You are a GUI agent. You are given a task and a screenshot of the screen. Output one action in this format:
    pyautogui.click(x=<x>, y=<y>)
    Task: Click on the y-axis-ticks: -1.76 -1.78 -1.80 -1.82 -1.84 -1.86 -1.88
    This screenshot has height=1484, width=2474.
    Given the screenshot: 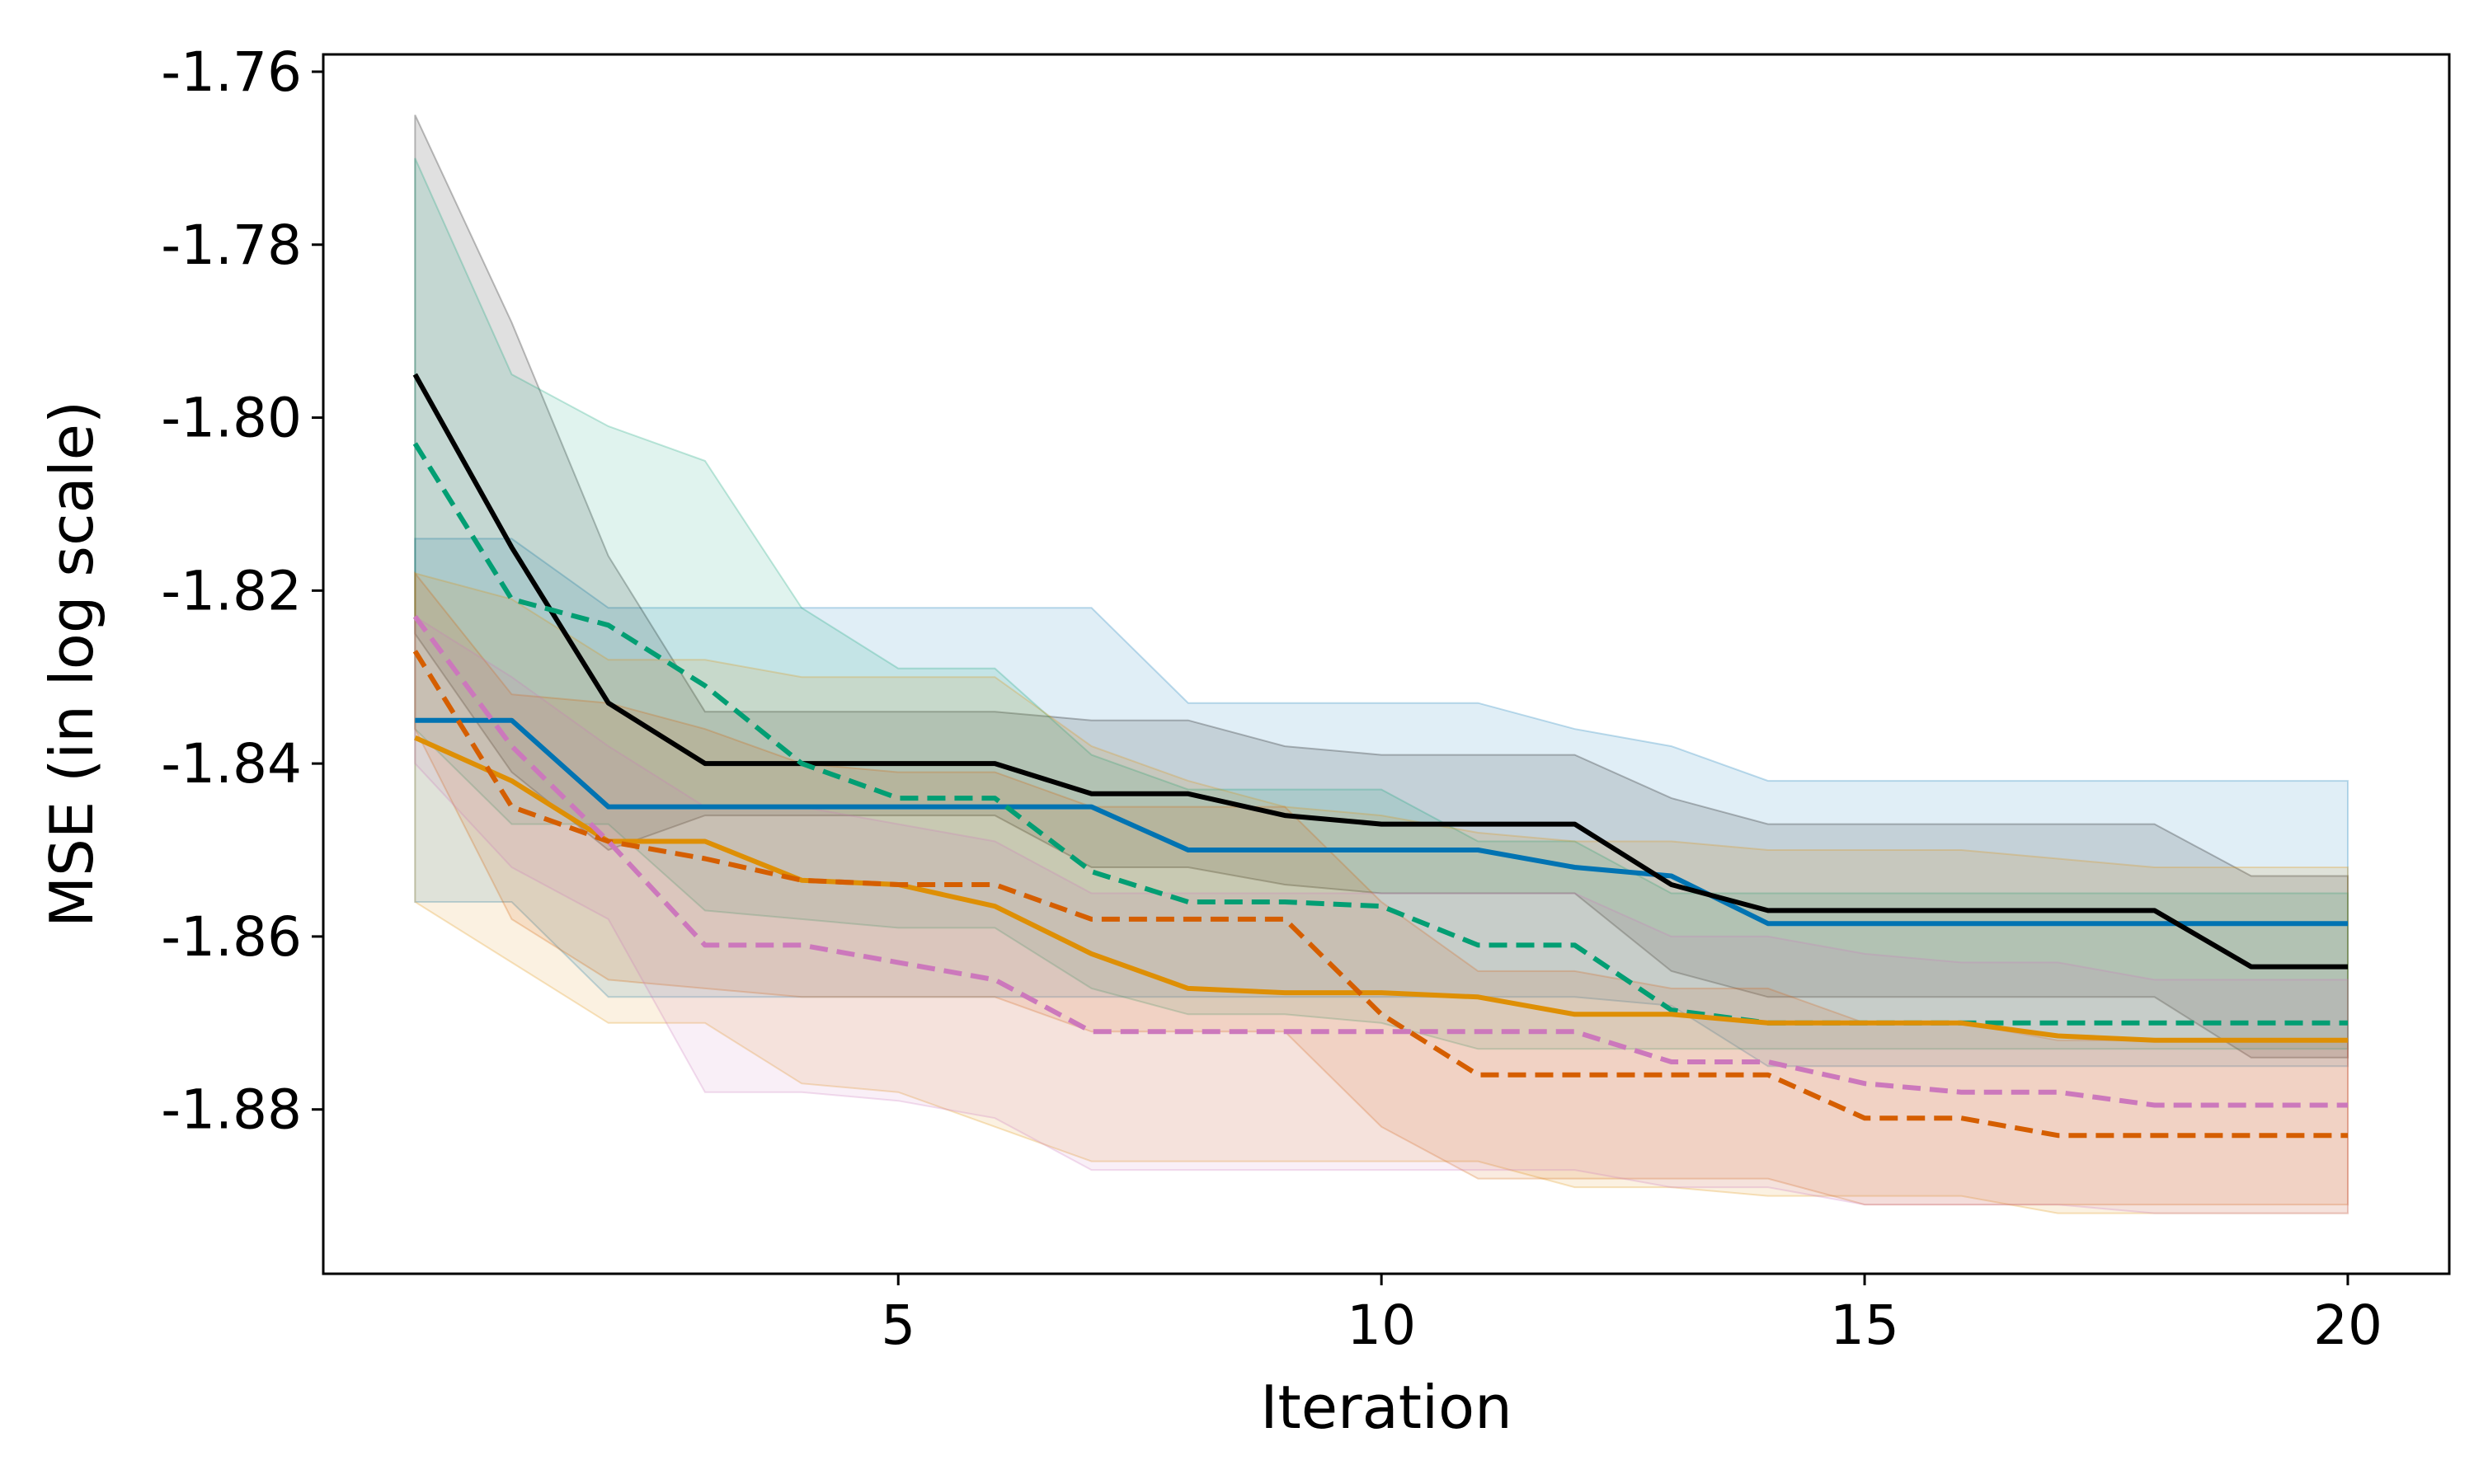 What is the action you would take?
    pyautogui.click(x=242, y=591)
    